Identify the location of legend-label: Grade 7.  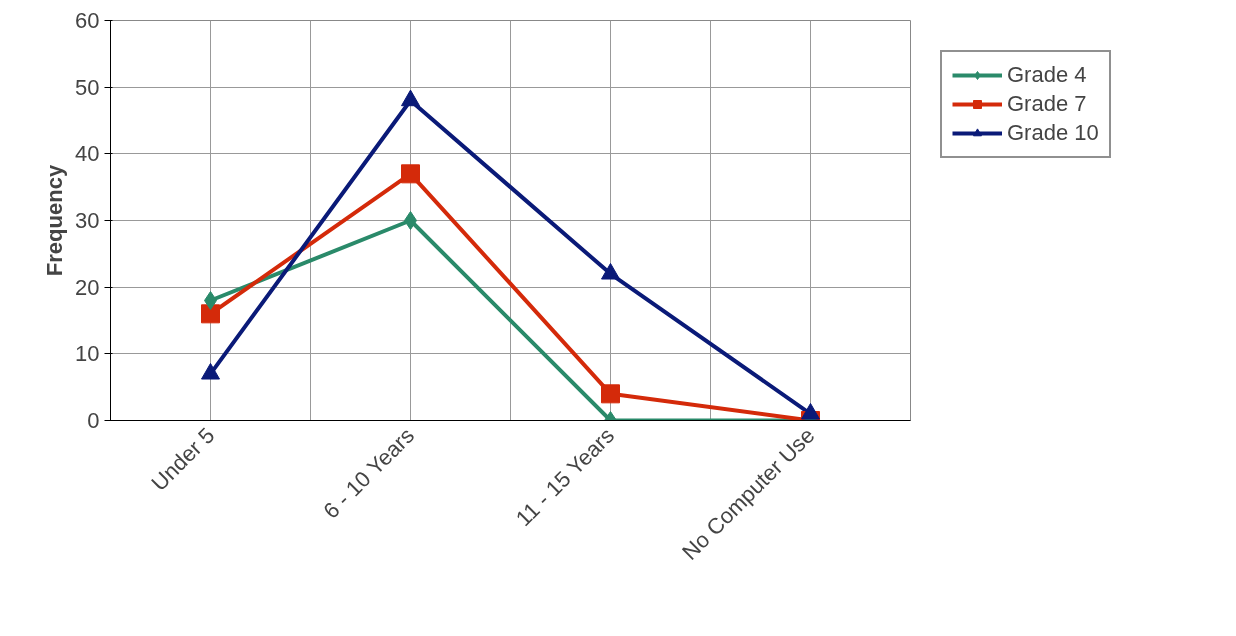
(1047, 104).